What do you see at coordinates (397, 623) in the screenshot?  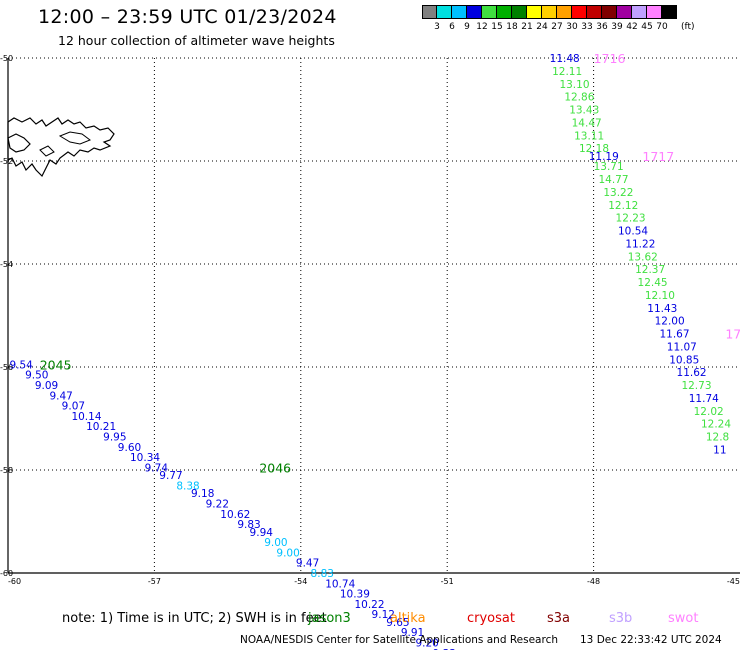 I see `wave-height-value: 9.65` at bounding box center [397, 623].